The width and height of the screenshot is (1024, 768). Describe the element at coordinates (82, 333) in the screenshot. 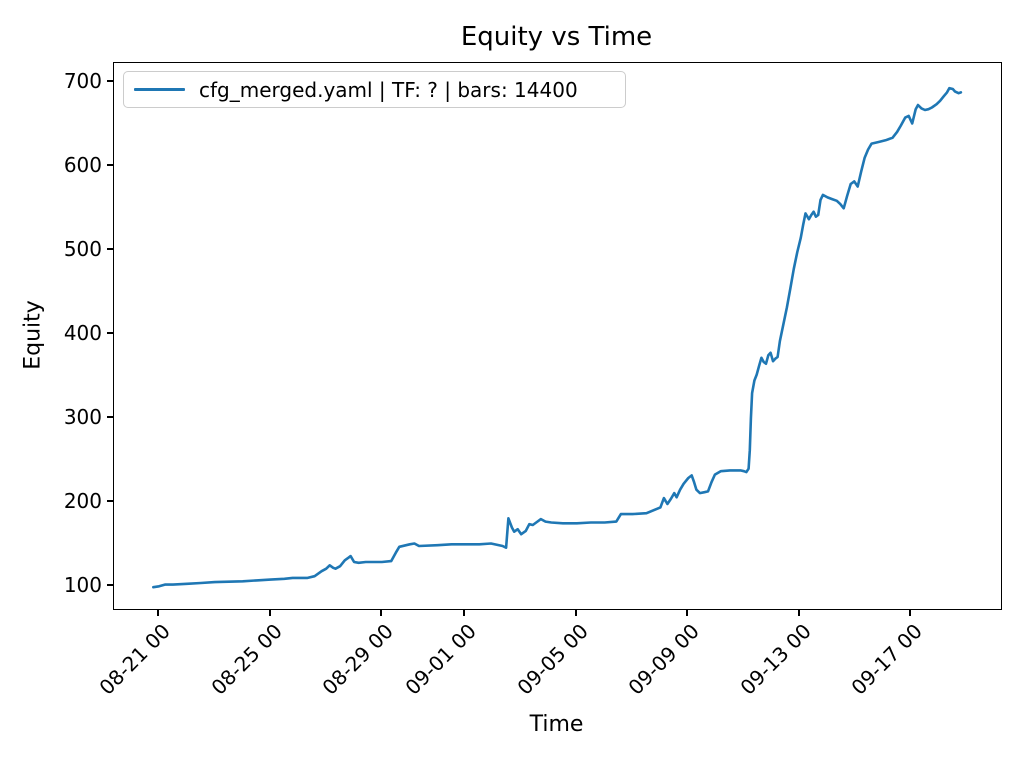

I see `y-tick-label: 400` at that location.